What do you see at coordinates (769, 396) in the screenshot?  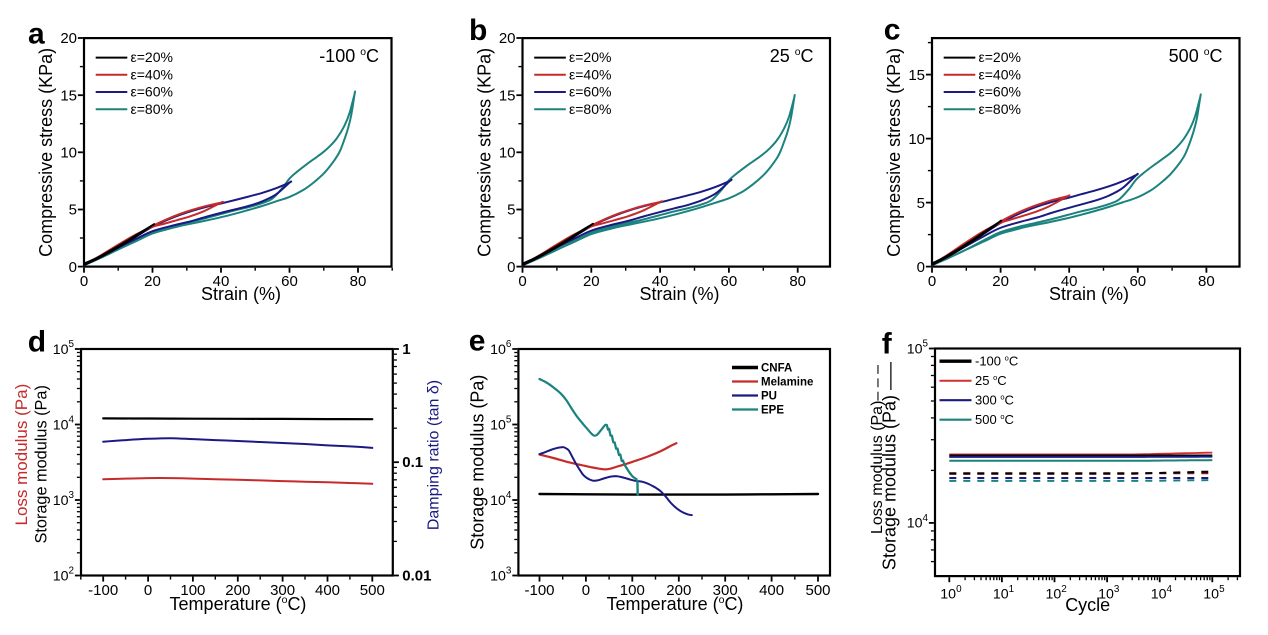 I see `svg-text: PU` at bounding box center [769, 396].